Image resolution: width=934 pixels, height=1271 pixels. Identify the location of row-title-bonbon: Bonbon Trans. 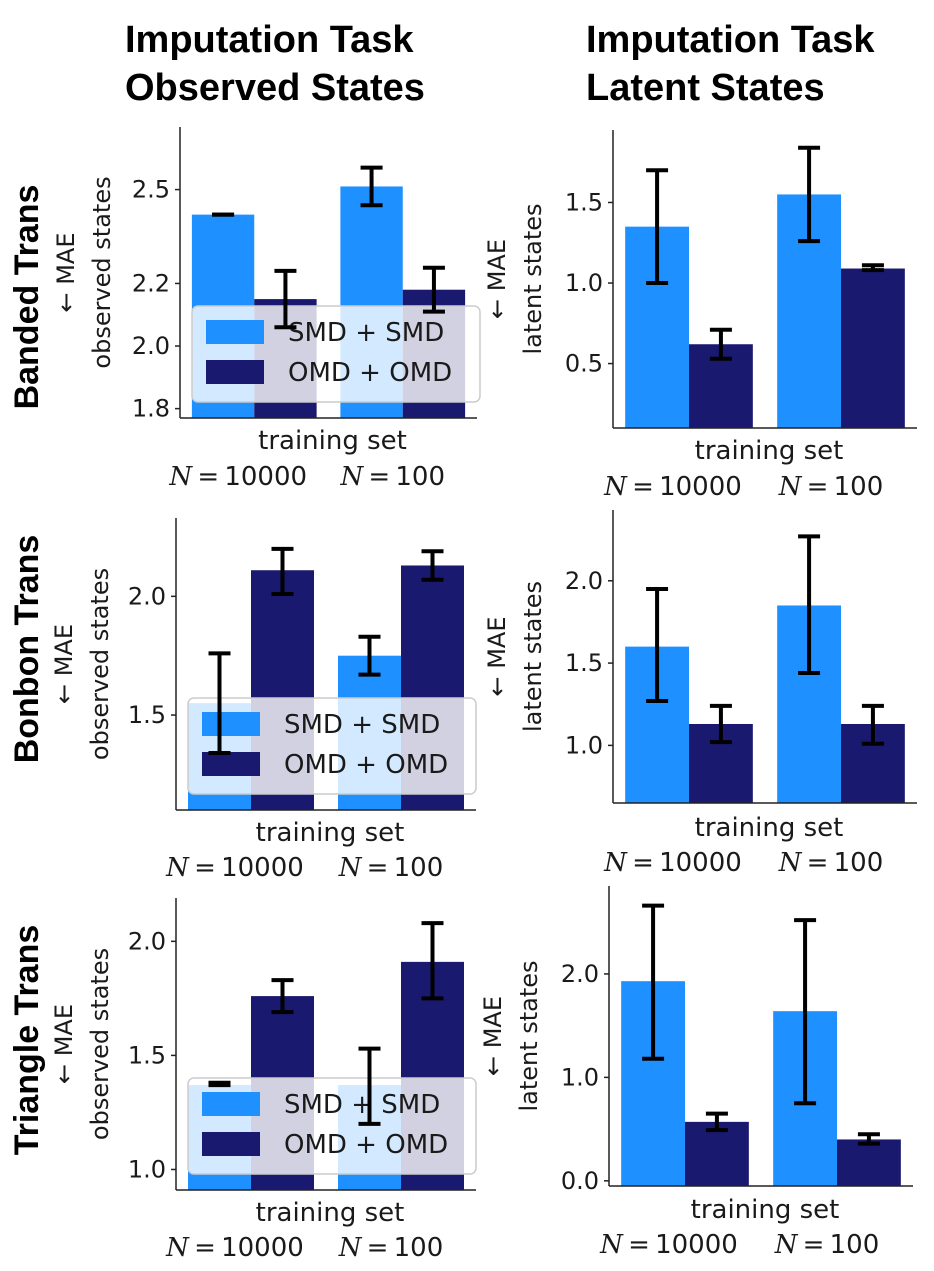
(27, 649).